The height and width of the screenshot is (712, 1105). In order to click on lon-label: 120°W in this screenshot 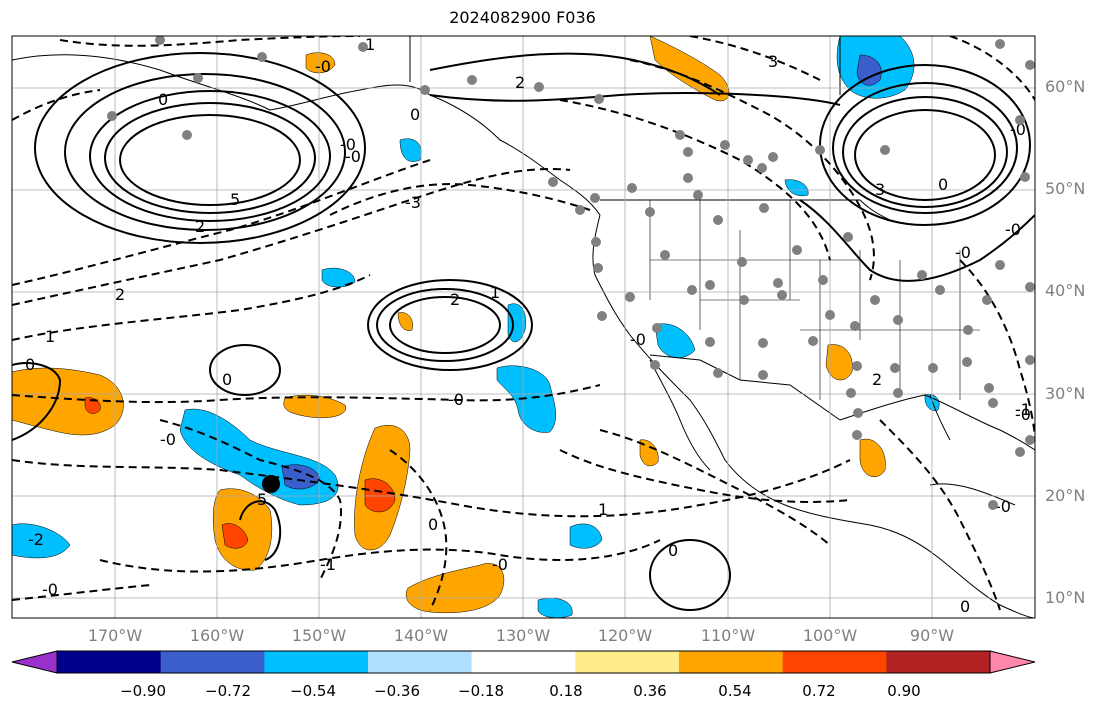, I will do `click(625, 635)`.